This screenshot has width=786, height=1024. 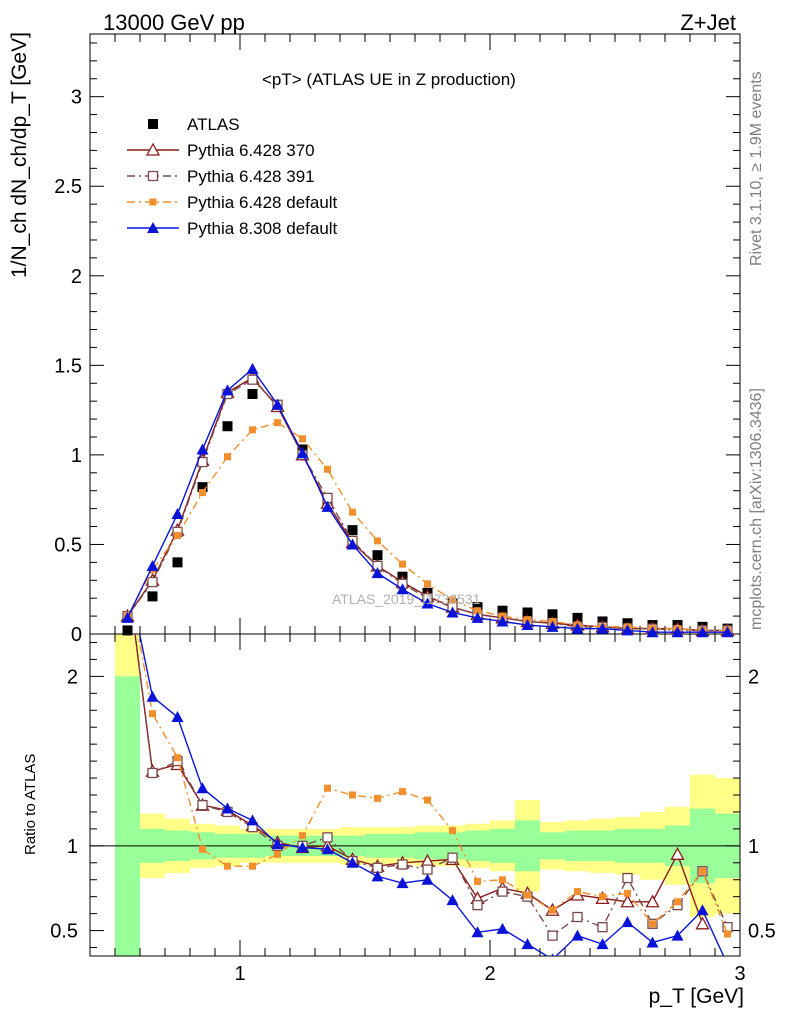 I want to click on y-tick-label: 2.5, so click(x=68, y=187).